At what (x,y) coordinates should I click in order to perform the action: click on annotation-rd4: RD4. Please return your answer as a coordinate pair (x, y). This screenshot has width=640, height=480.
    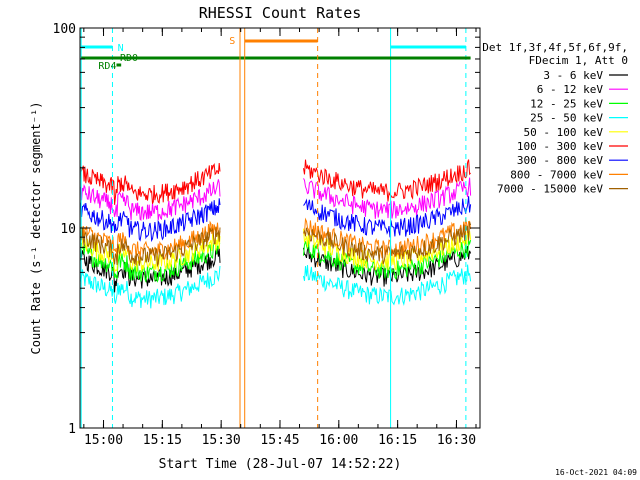
    Looking at the image, I should click on (107, 66).